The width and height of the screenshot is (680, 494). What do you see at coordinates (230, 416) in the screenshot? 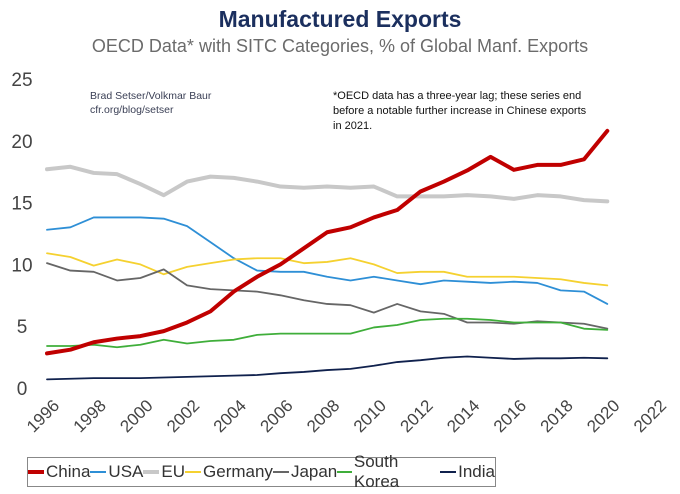
I see `x-tick-label: 2004` at bounding box center [230, 416].